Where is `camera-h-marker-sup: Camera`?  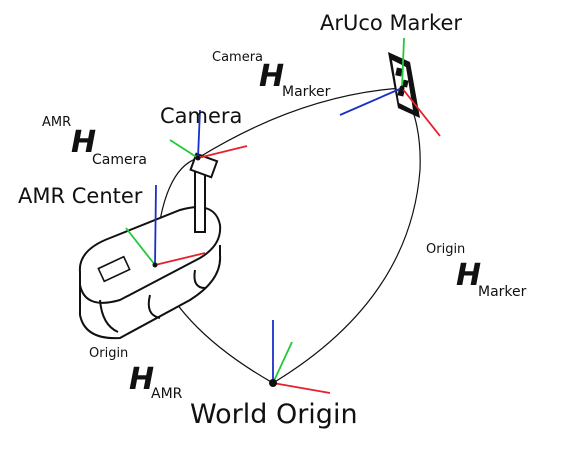
camera-h-marker-sup: Camera is located at coordinates (237, 57).